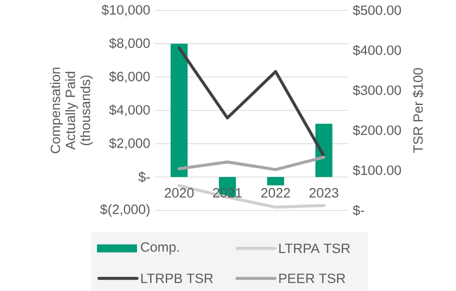  Describe the element at coordinates (376, 170) in the screenshot. I see `y2-tick-label: $100.00` at that location.